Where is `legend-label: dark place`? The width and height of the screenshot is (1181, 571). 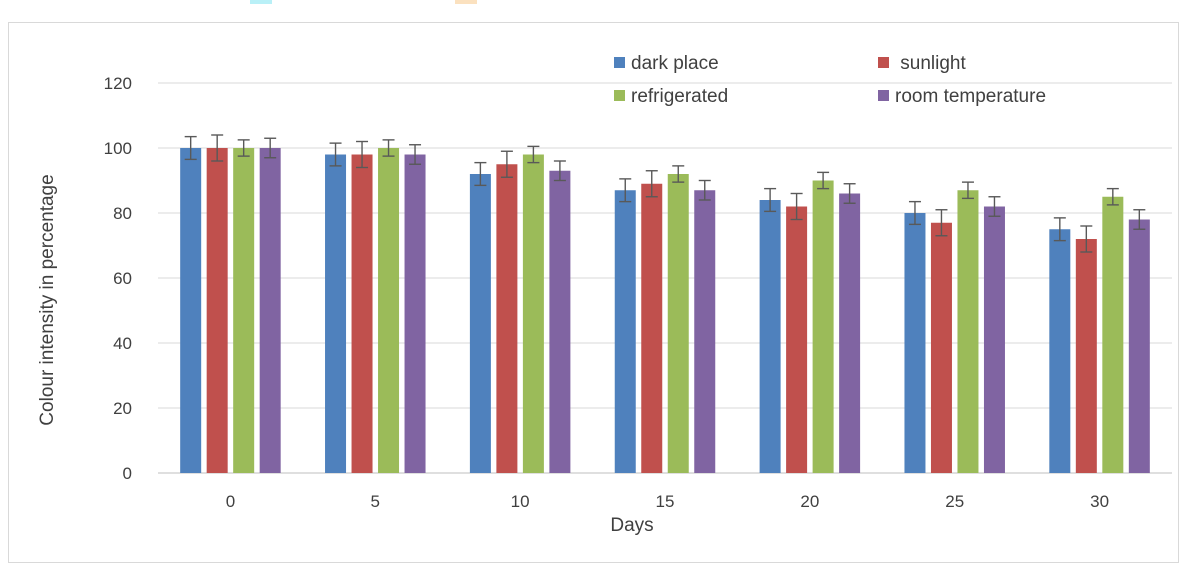 legend-label: dark place is located at coordinates (675, 63).